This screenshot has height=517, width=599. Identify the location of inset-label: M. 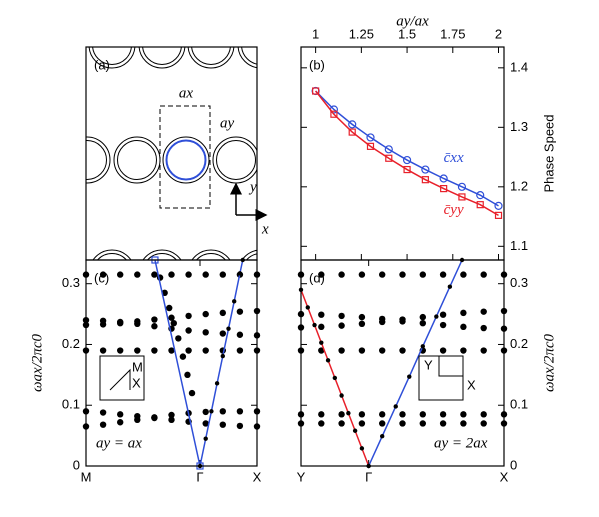
(137, 366).